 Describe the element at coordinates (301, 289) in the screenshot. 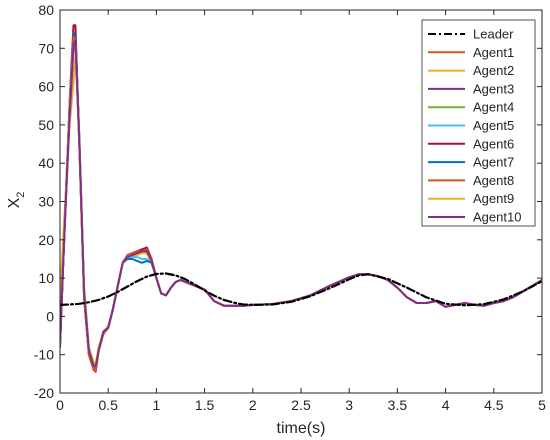

I see `series-line-leader` at that location.